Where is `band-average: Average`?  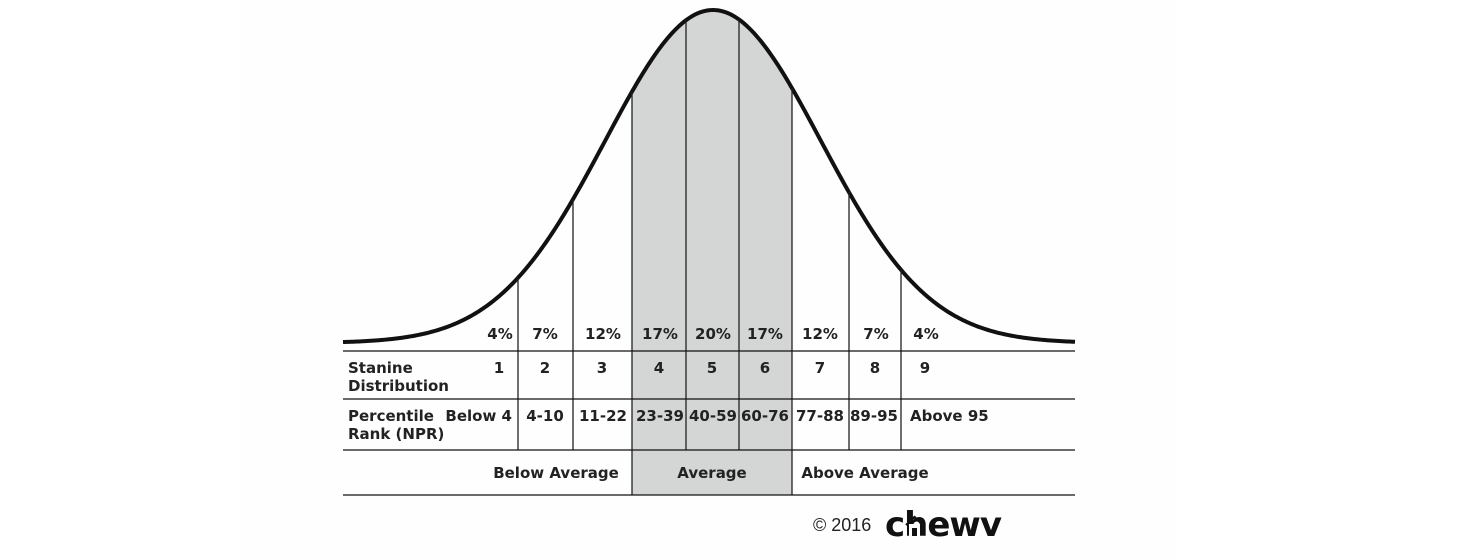
band-average: Average is located at coordinates (711, 473).